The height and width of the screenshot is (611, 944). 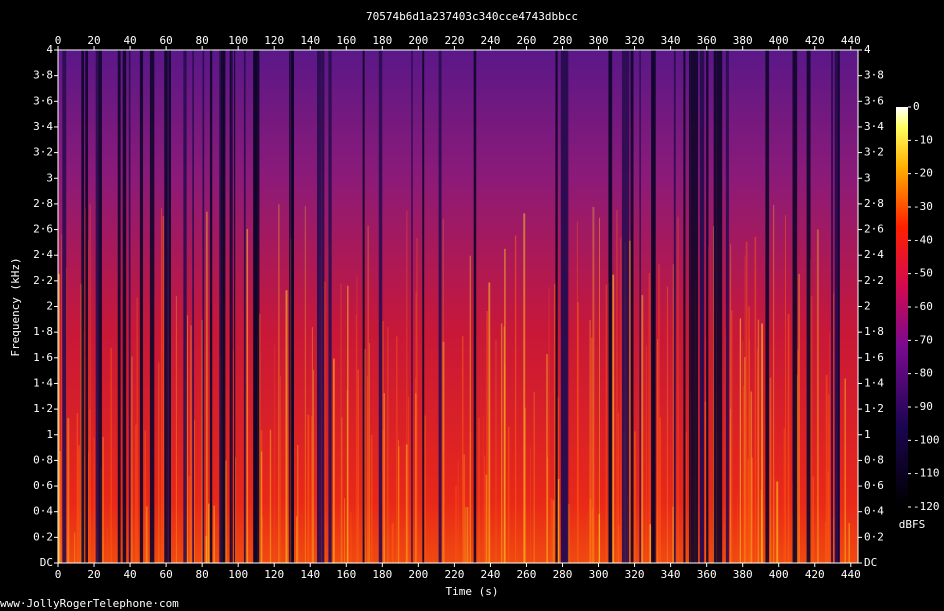 I want to click on y-tick-label: 1, so click(x=49, y=434).